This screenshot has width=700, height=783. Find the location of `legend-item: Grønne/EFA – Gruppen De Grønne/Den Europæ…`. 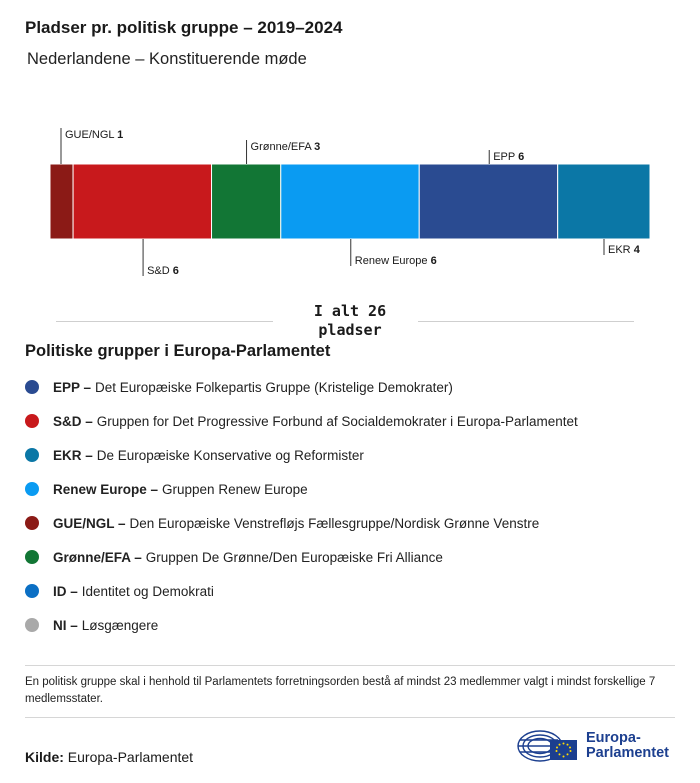

legend-item: Grønne/EFA – Gruppen De Grønne/Den Europæ… is located at coordinates (301, 557).